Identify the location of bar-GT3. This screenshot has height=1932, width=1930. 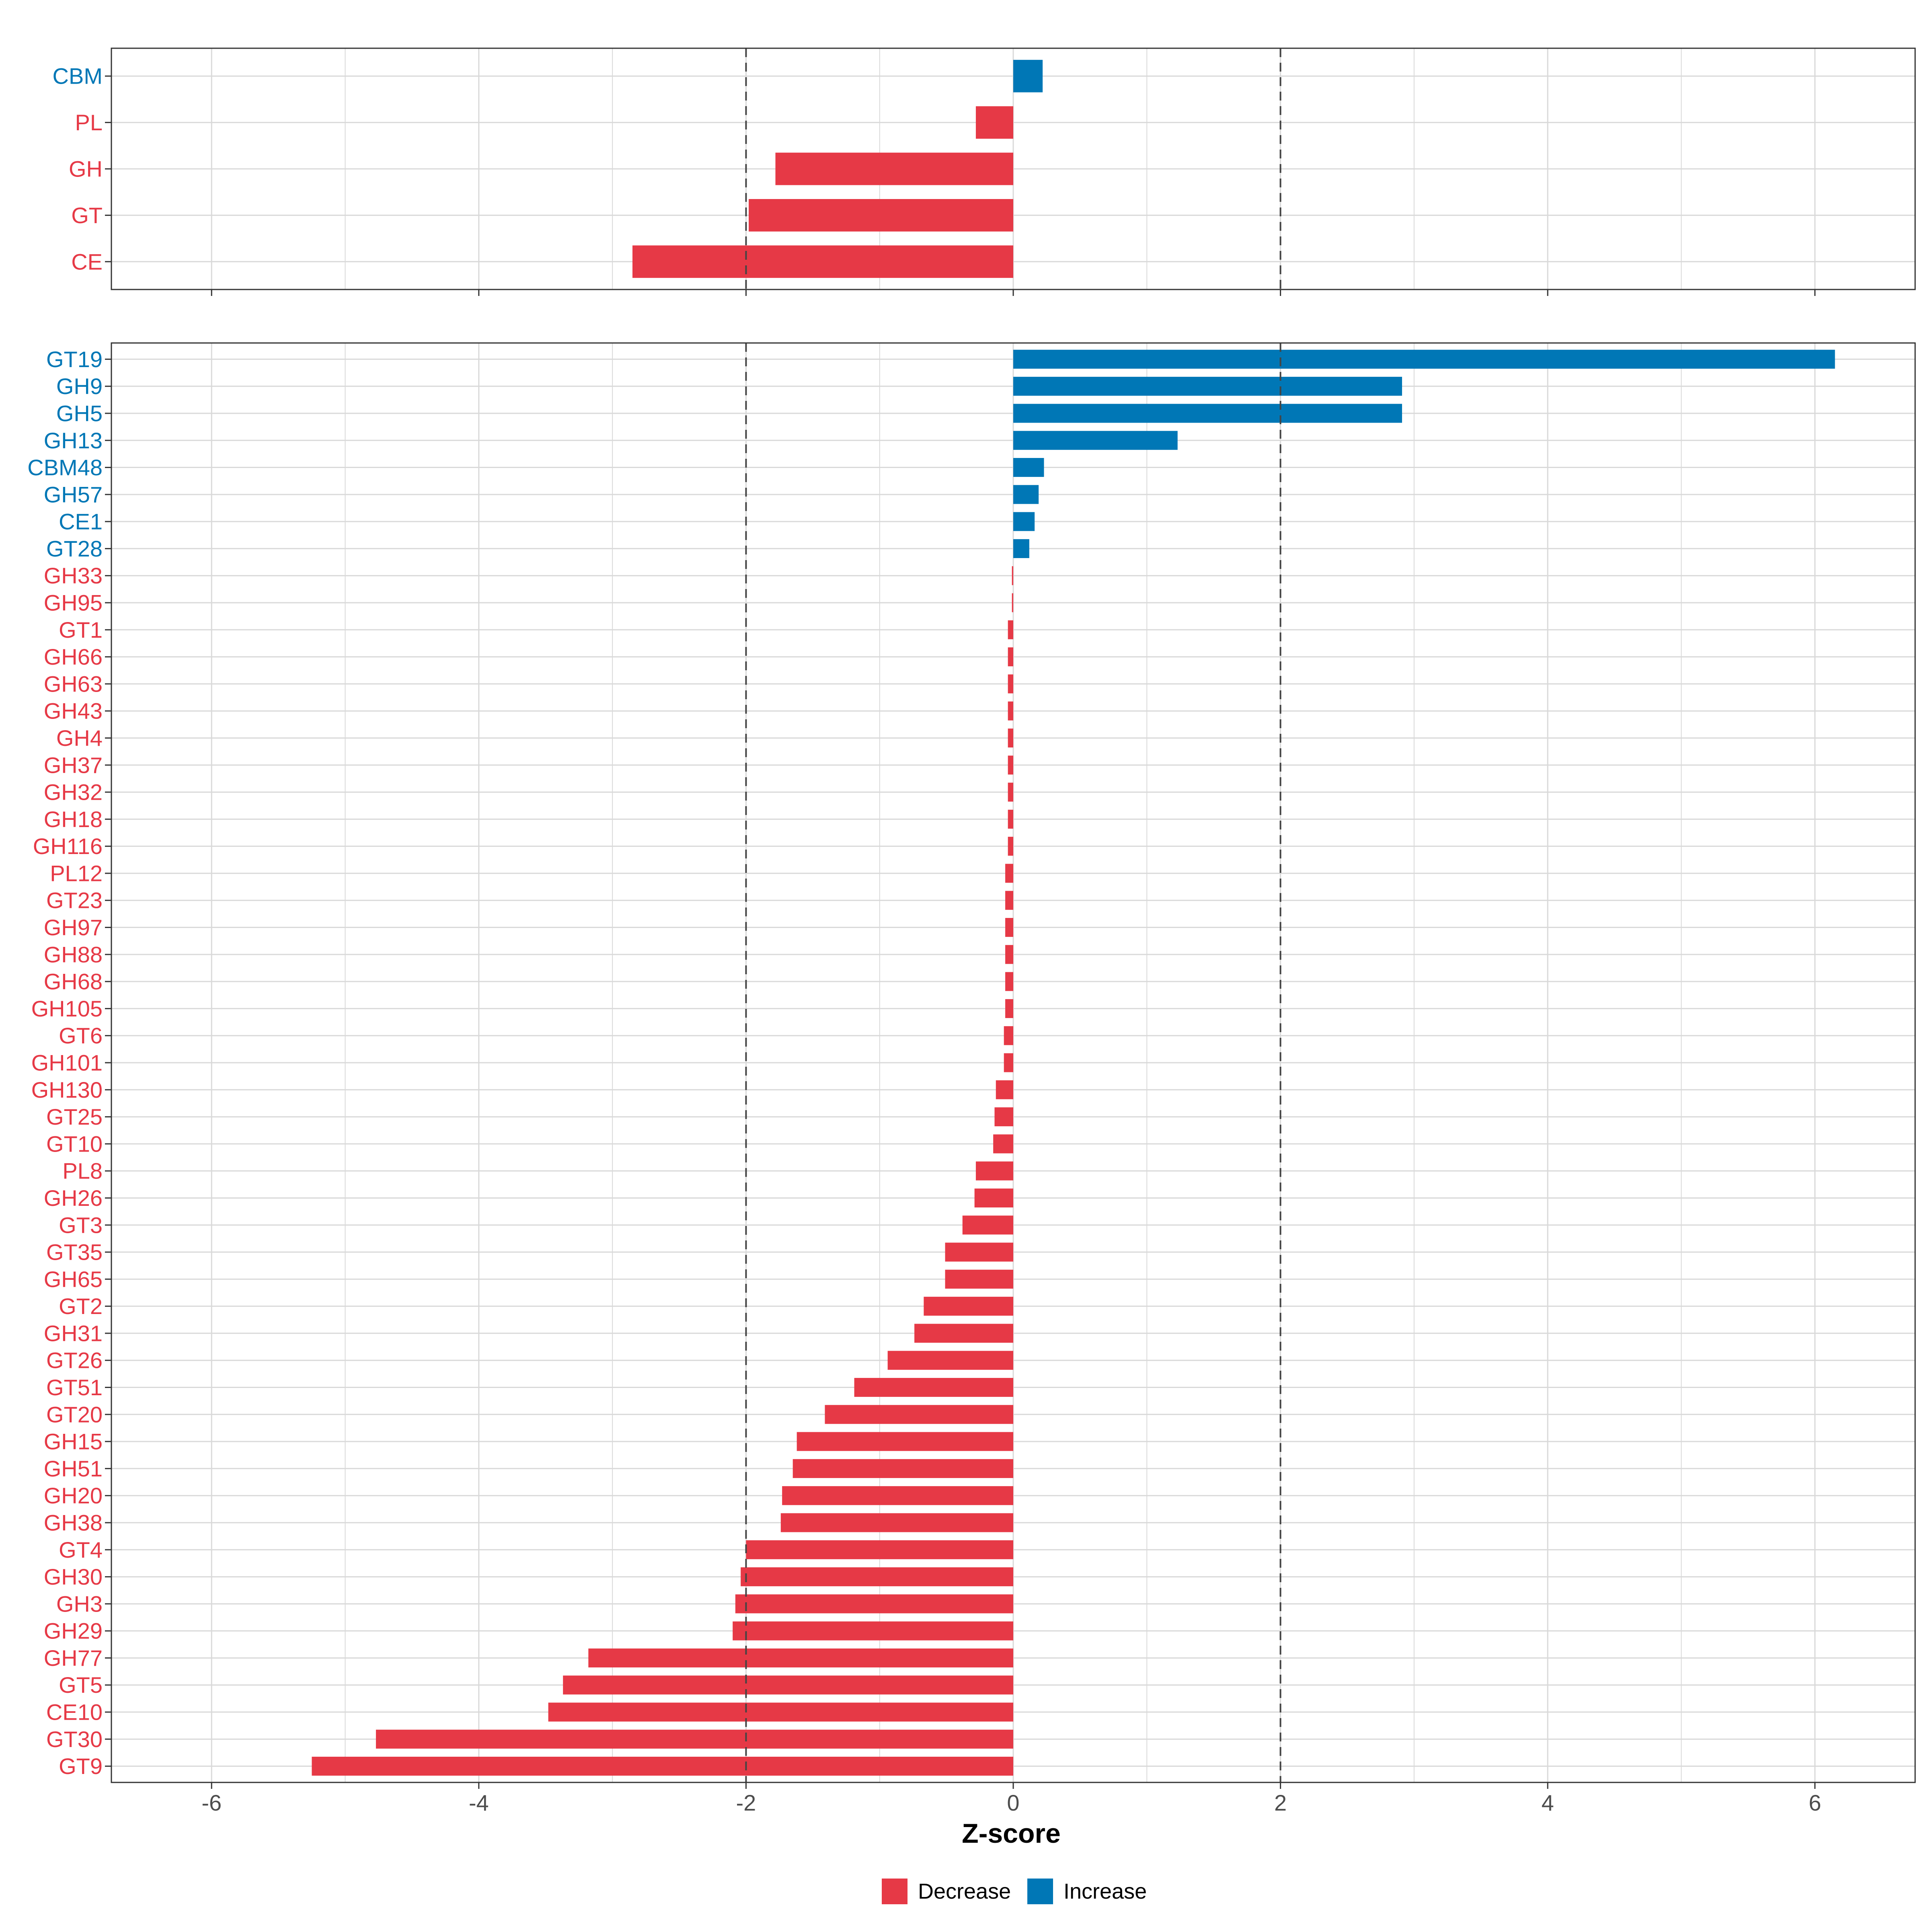
(987, 1225).